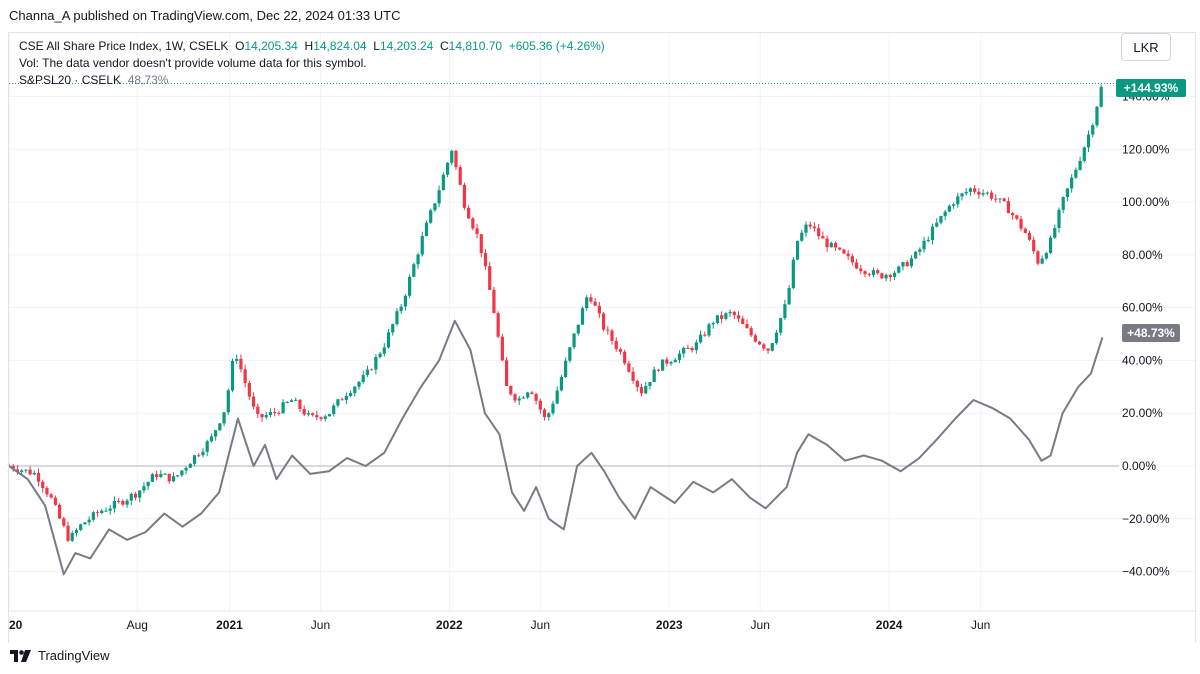 The width and height of the screenshot is (1200, 674). Describe the element at coordinates (1146, 47) in the screenshot. I see `currency-button: LKR` at that location.